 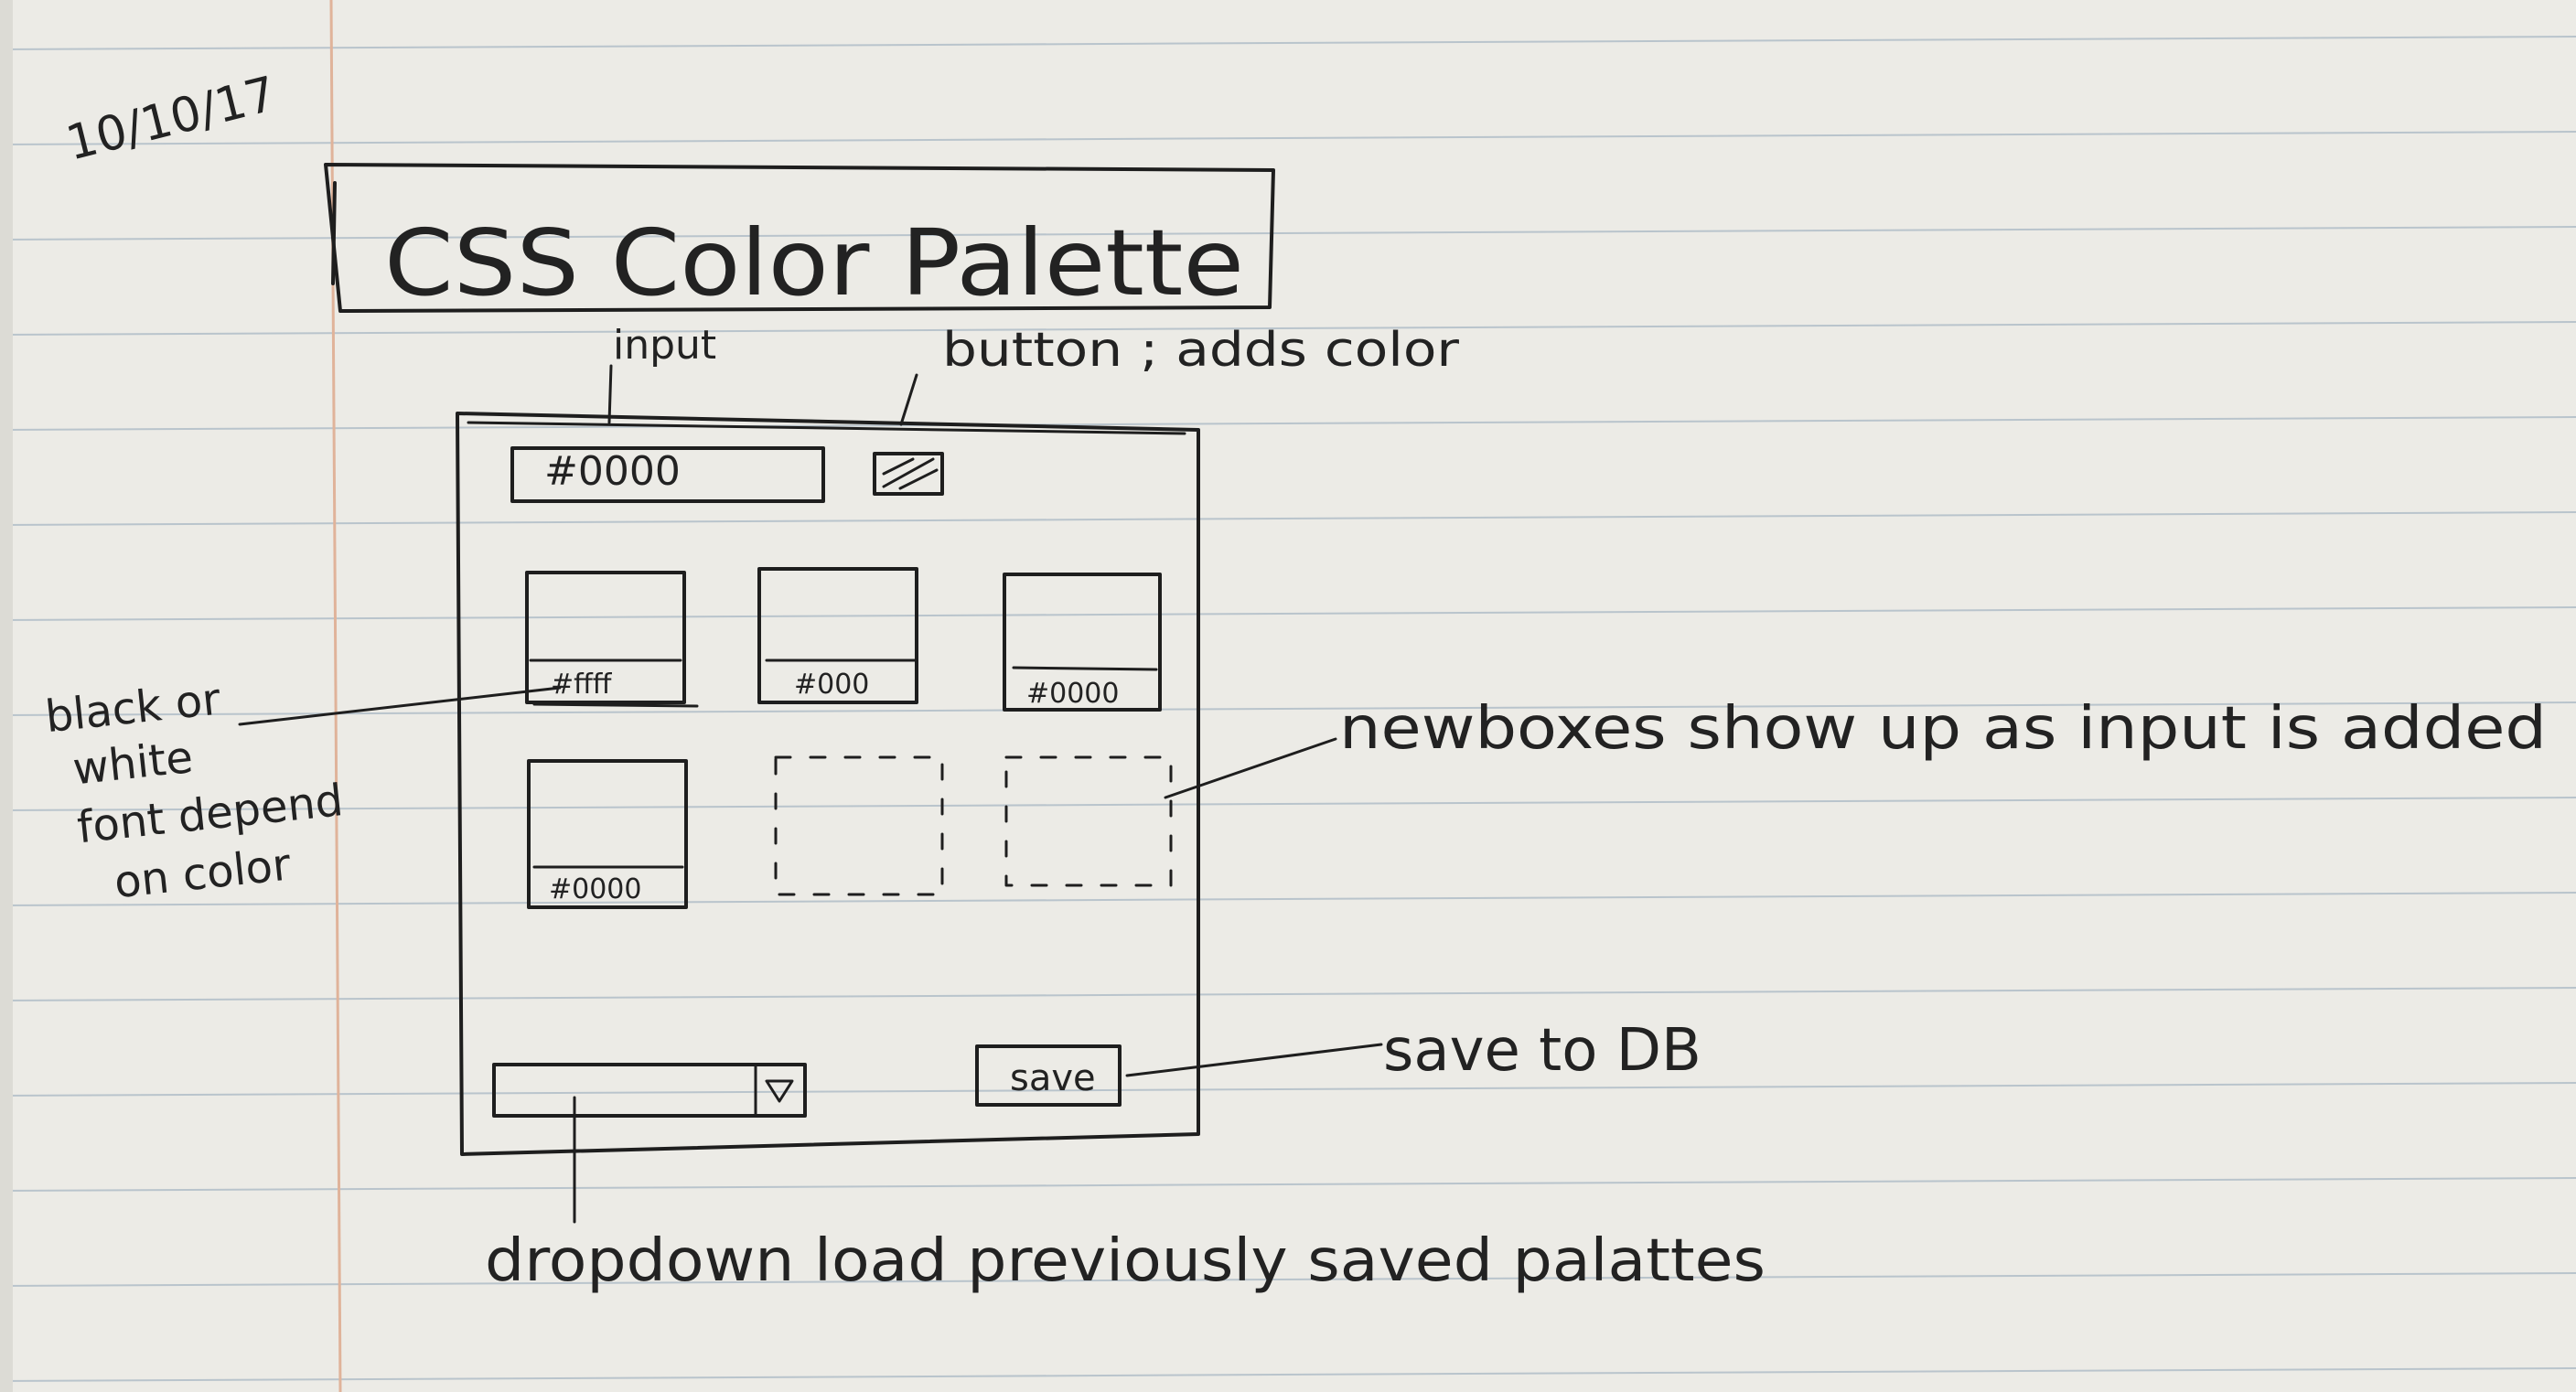 I want to click on save-callout: save to DB, so click(x=1542, y=1051).